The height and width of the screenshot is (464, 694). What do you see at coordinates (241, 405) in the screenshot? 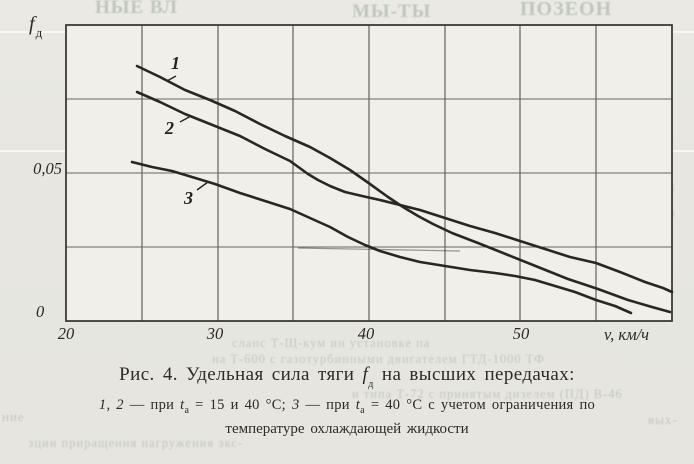
I see `legend-condition-1: = 15 и 40 °С;` at bounding box center [241, 405].